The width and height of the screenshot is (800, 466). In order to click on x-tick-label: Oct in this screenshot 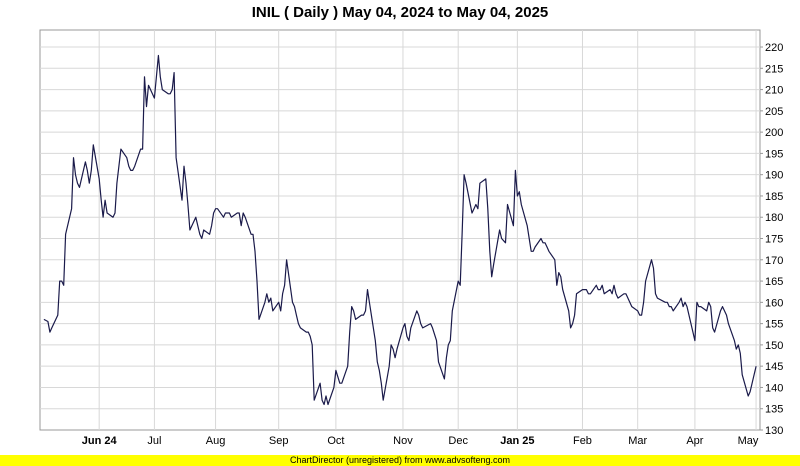, I will do `click(335, 441)`.